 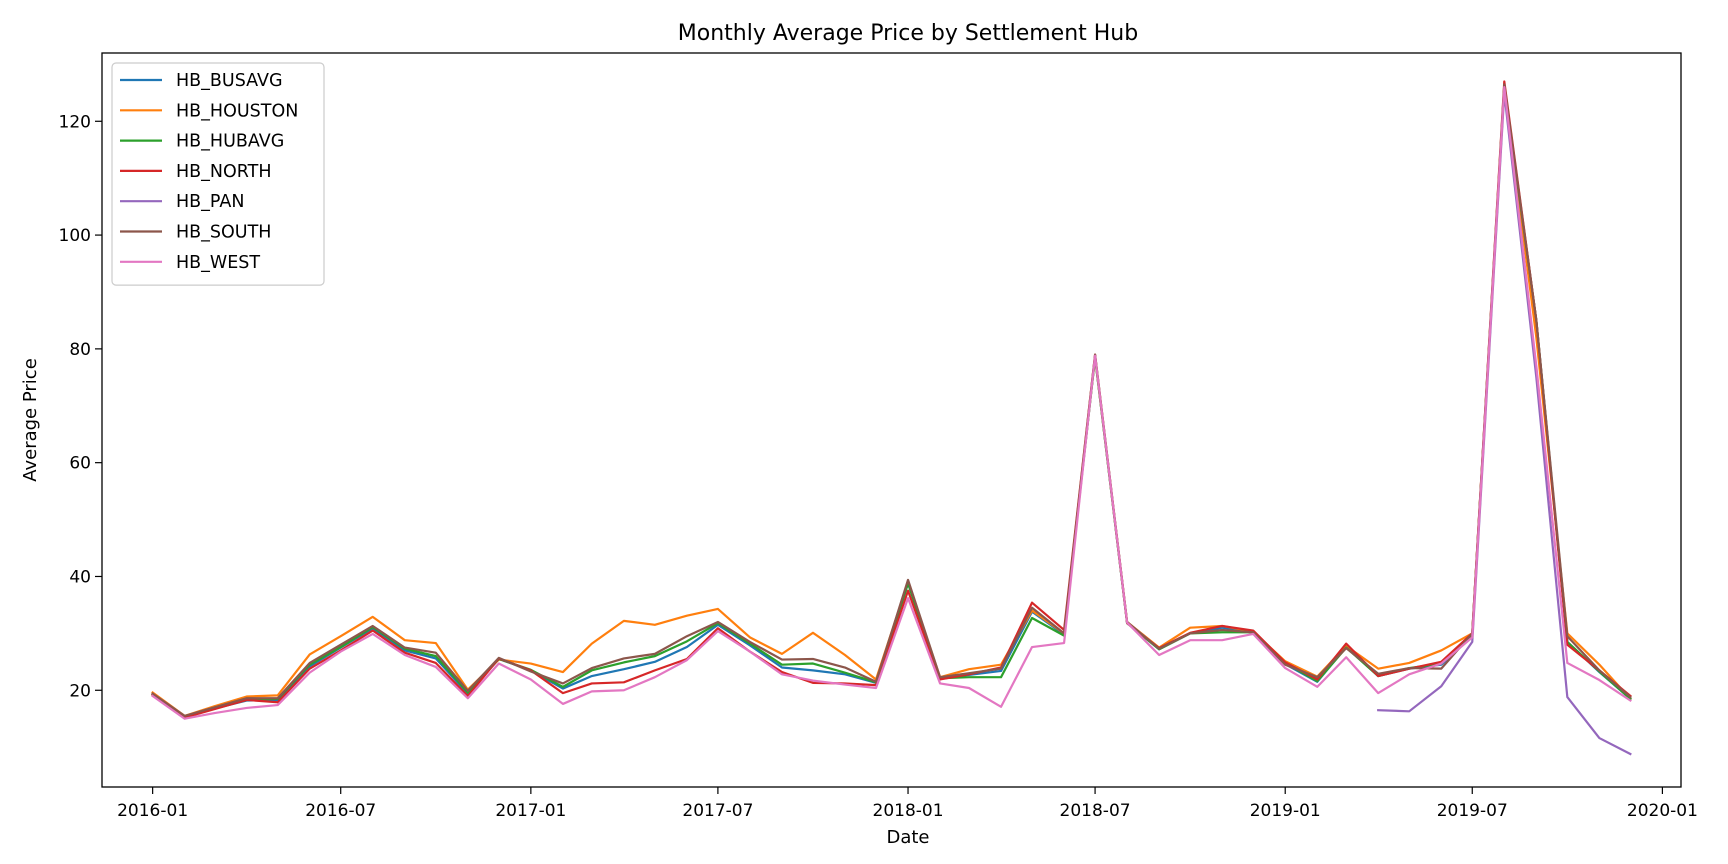 I want to click on y-tick-label: 60, so click(x=80, y=464).